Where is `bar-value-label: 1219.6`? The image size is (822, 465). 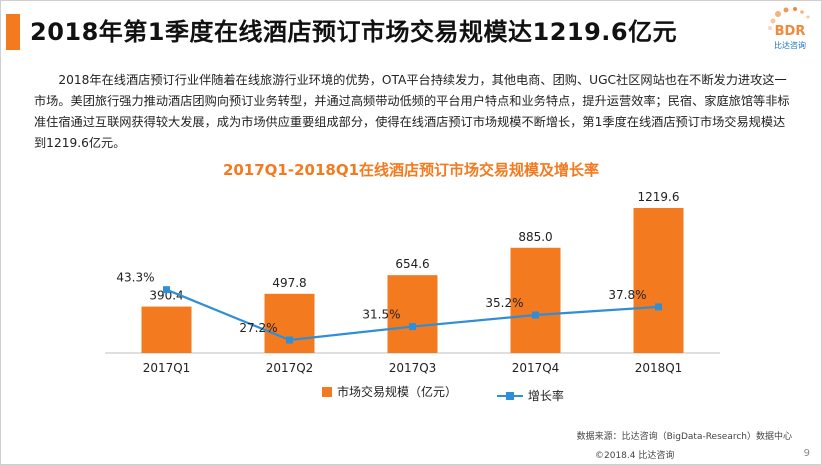
bar-value-label: 1219.6 is located at coordinates (659, 197).